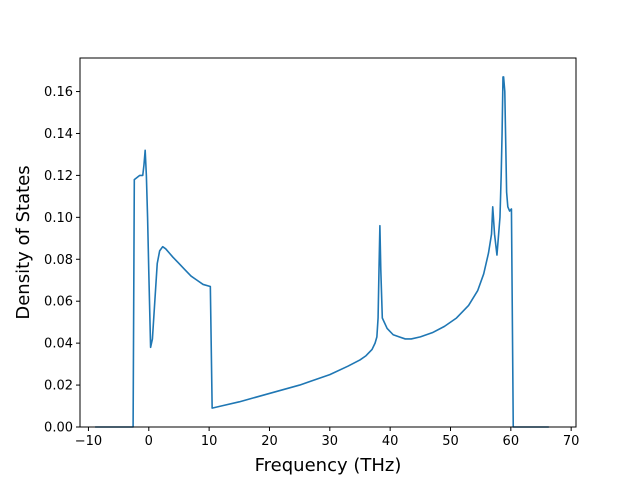 The height and width of the screenshot is (480, 640). What do you see at coordinates (511, 441) in the screenshot?
I see `x-tick-label: 60` at bounding box center [511, 441].